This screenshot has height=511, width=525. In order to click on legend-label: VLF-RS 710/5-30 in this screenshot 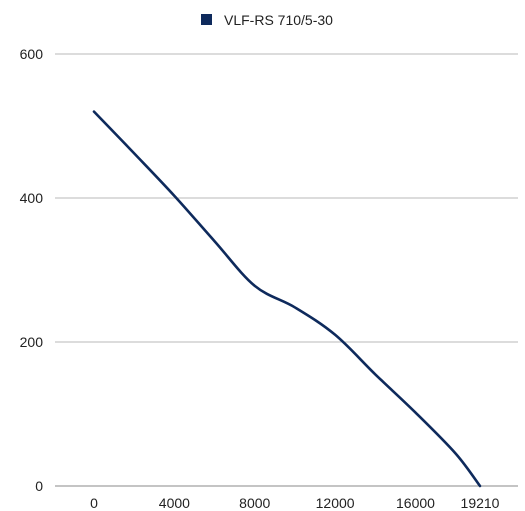, I will do `click(278, 20)`.